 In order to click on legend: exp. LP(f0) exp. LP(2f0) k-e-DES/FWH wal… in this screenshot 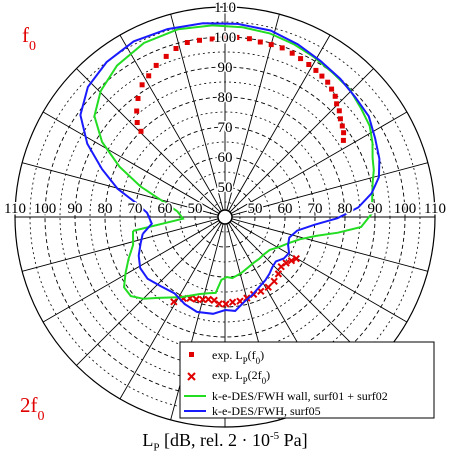, I will do `click(307, 380)`.